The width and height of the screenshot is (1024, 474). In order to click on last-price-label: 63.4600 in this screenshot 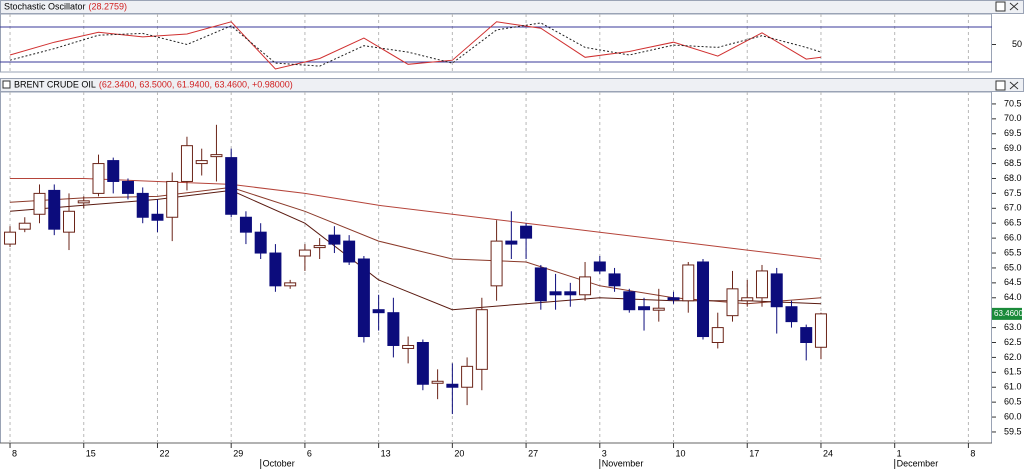, I will do `click(1008, 313)`.